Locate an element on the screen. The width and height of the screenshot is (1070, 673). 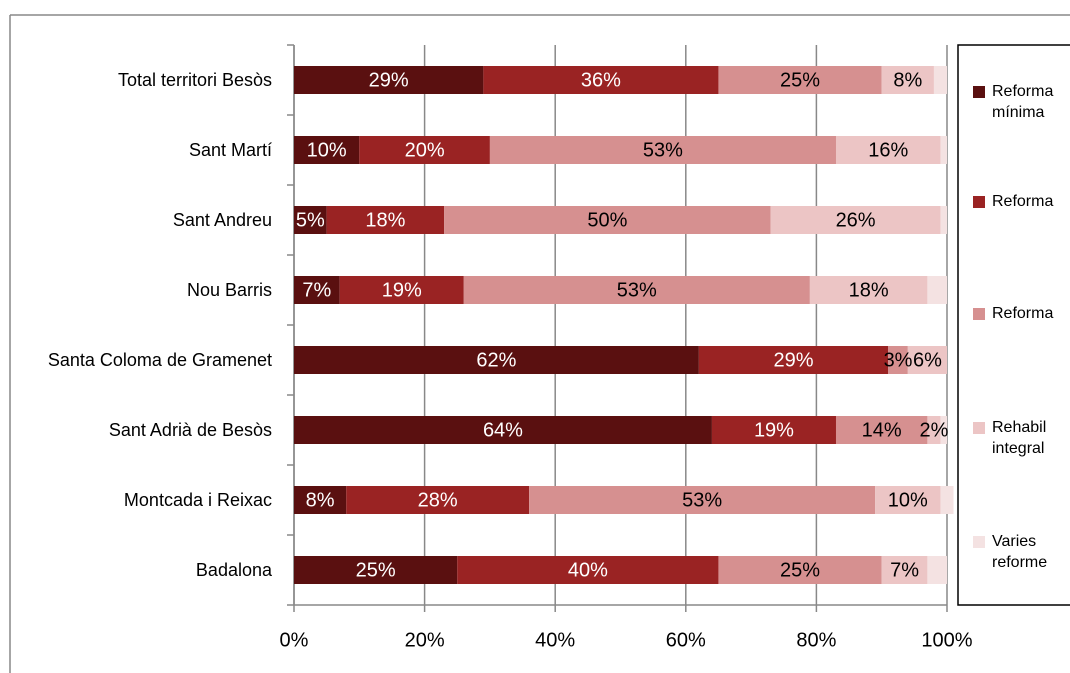
data-label: 5% is located at coordinates (310, 220).